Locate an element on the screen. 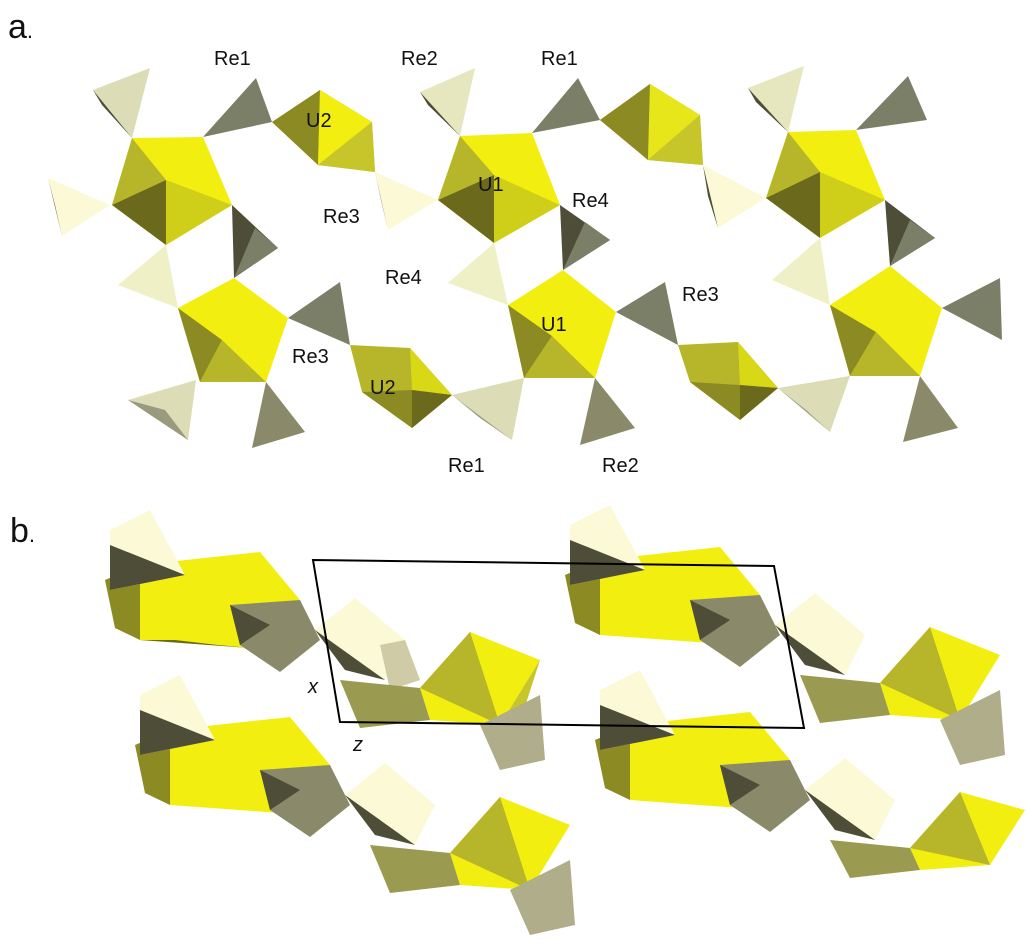  axis-z-label: z is located at coordinates (358, 745).